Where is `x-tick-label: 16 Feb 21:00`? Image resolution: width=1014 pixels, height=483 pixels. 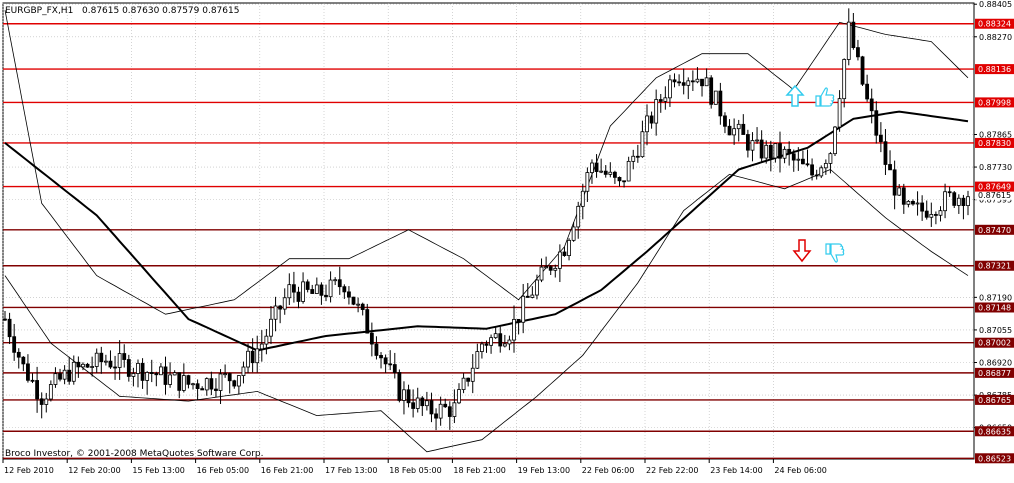
x-tick-label: 16 Feb 21:00 is located at coordinates (287, 470).